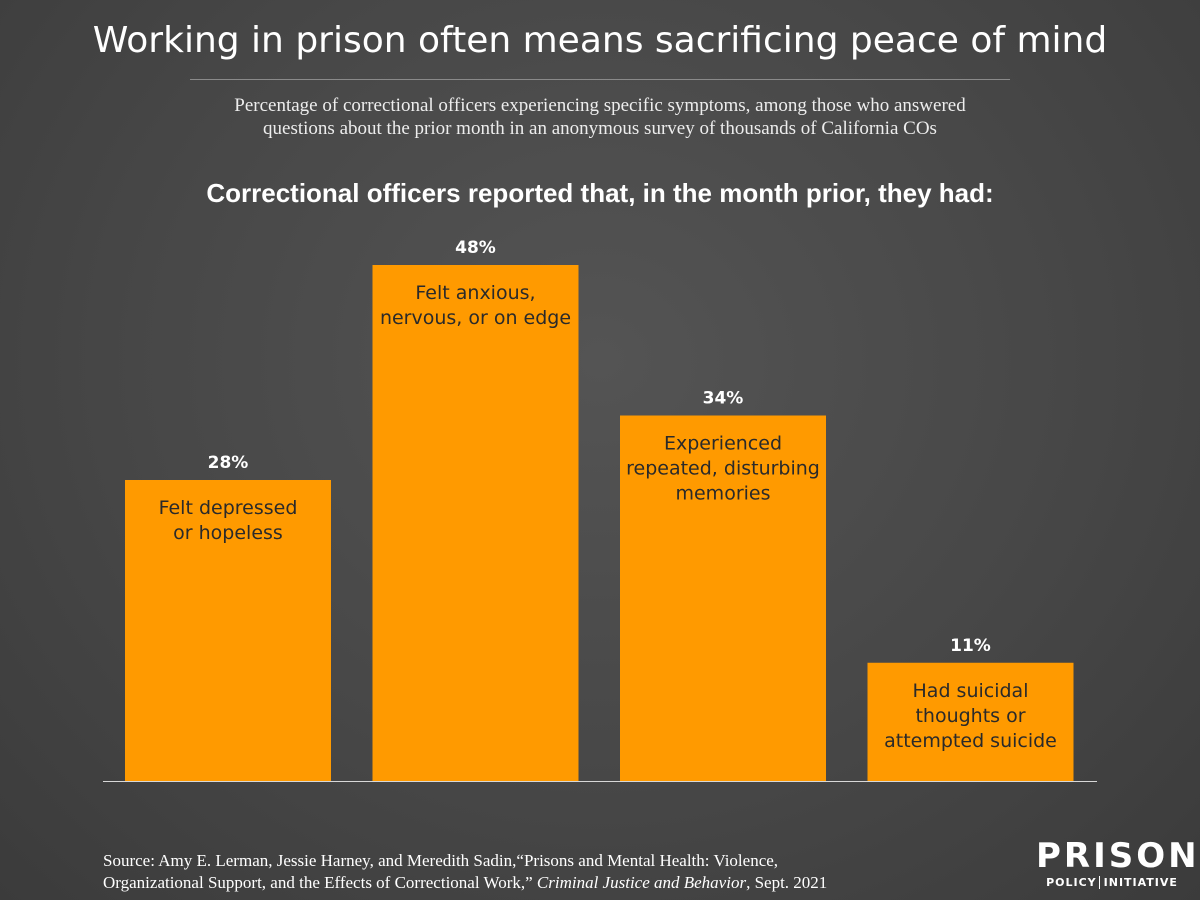 The width and height of the screenshot is (1200, 900). Describe the element at coordinates (475, 305) in the screenshot. I see `category-label-2: Felt anxious, nervous, or on edge` at that location.